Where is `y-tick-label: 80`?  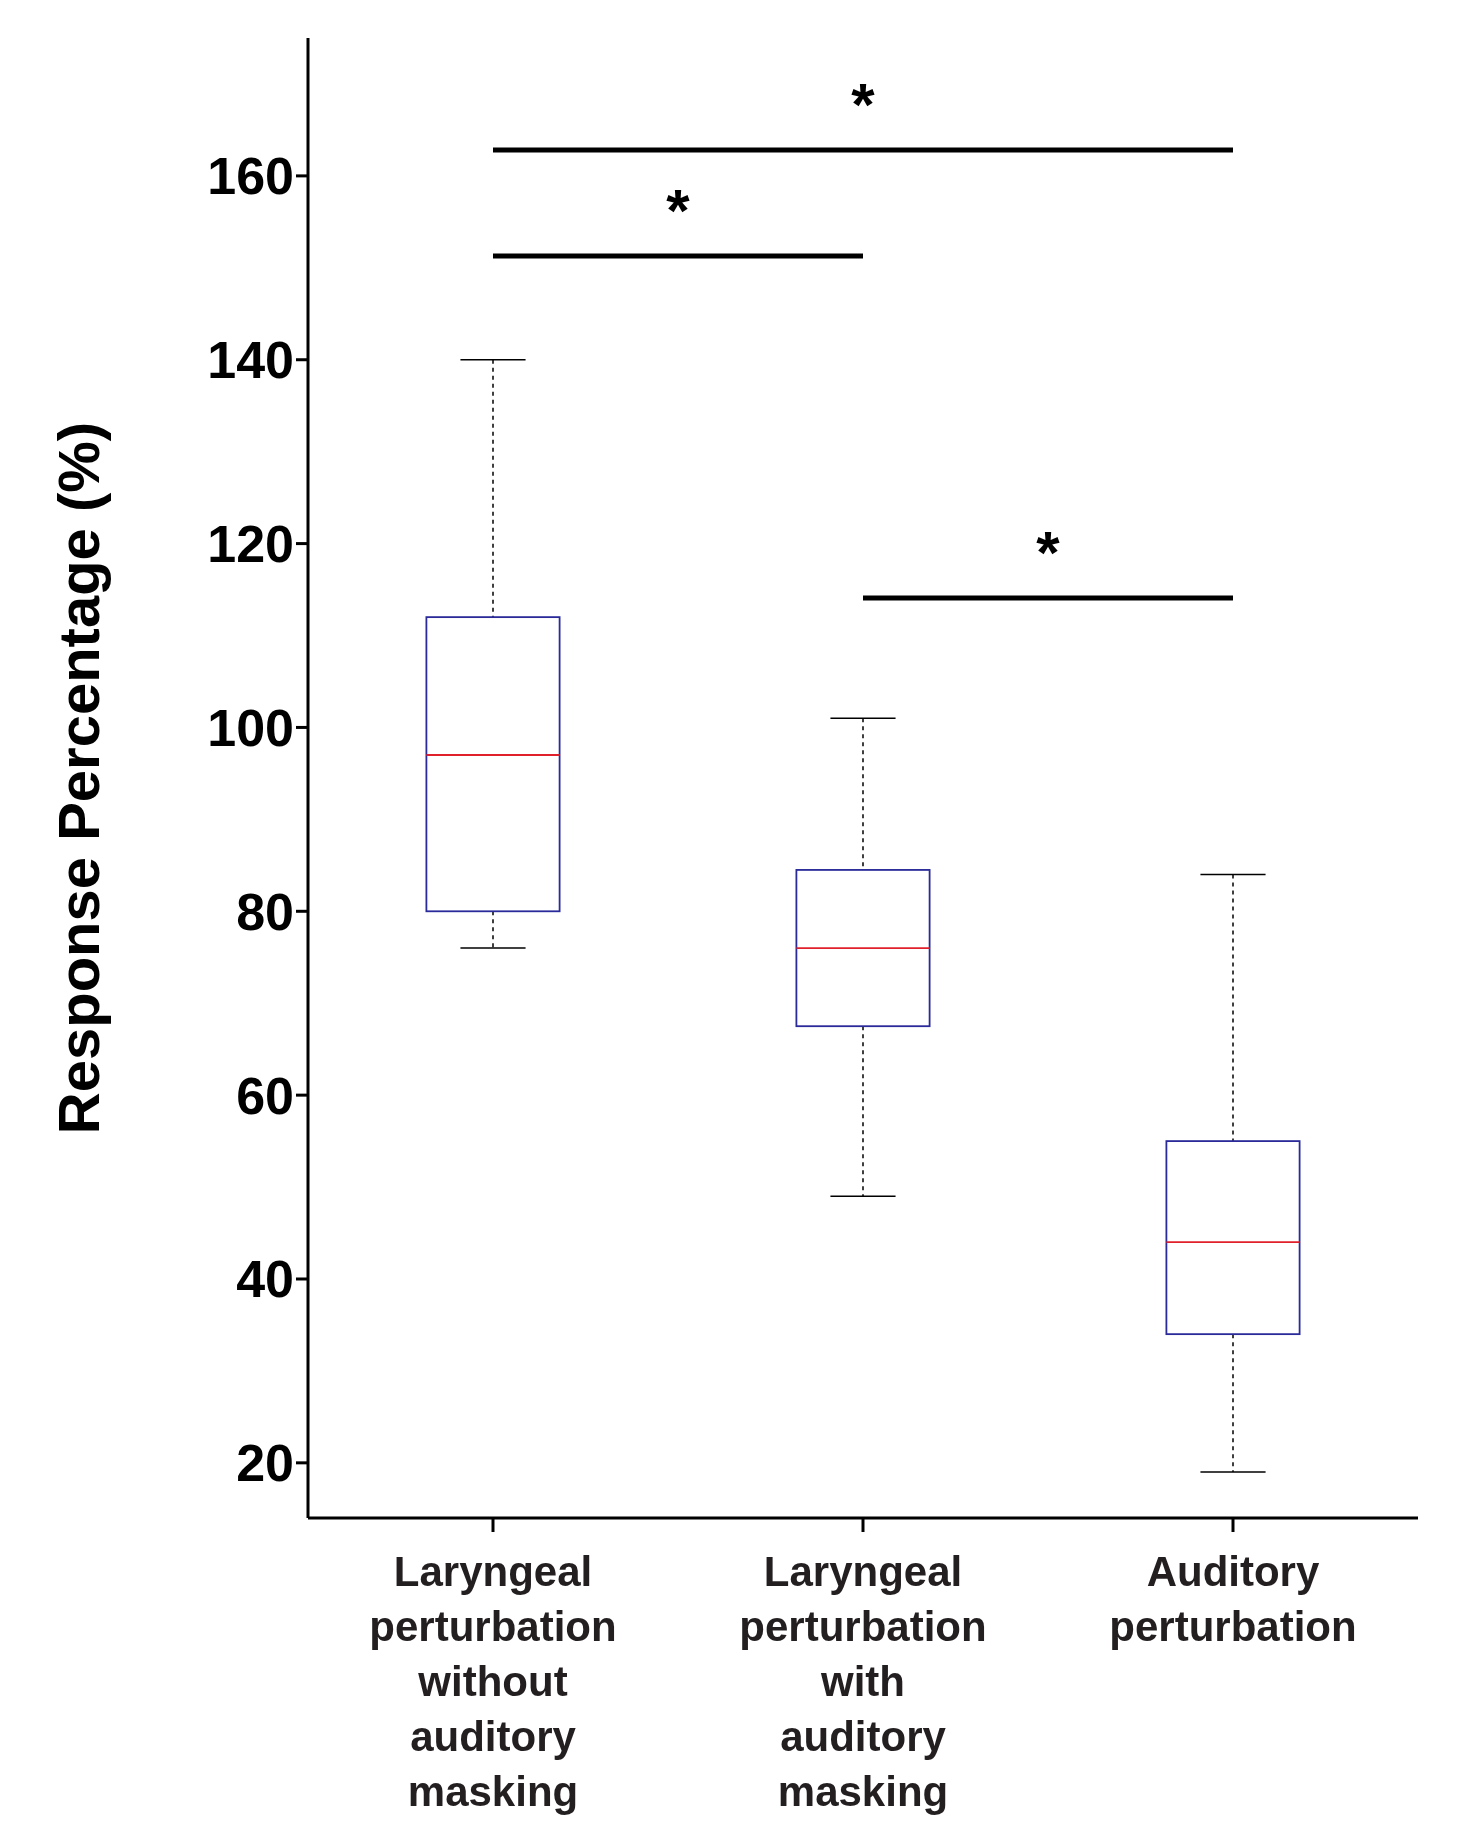
y-tick-label: 80 is located at coordinates (265, 911).